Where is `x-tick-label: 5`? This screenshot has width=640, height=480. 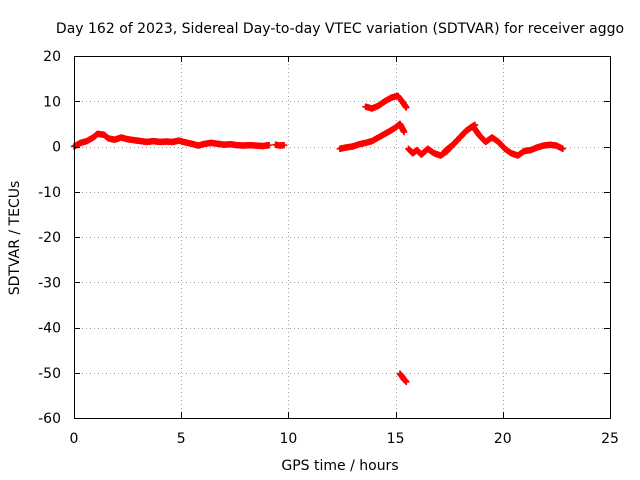 x-tick-label: 5 is located at coordinates (181, 439).